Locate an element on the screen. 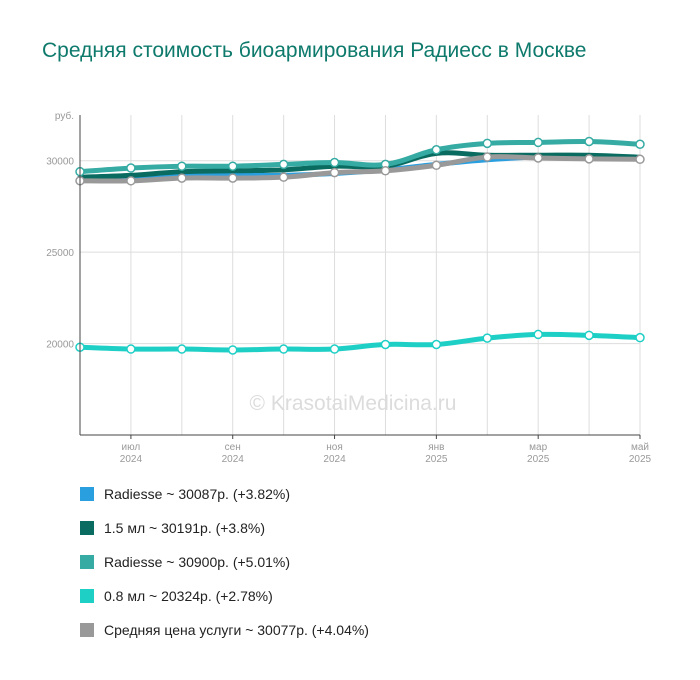 The height and width of the screenshot is (680, 700). watermark: © KrasotaiMedicina.ru is located at coordinates (353, 403).